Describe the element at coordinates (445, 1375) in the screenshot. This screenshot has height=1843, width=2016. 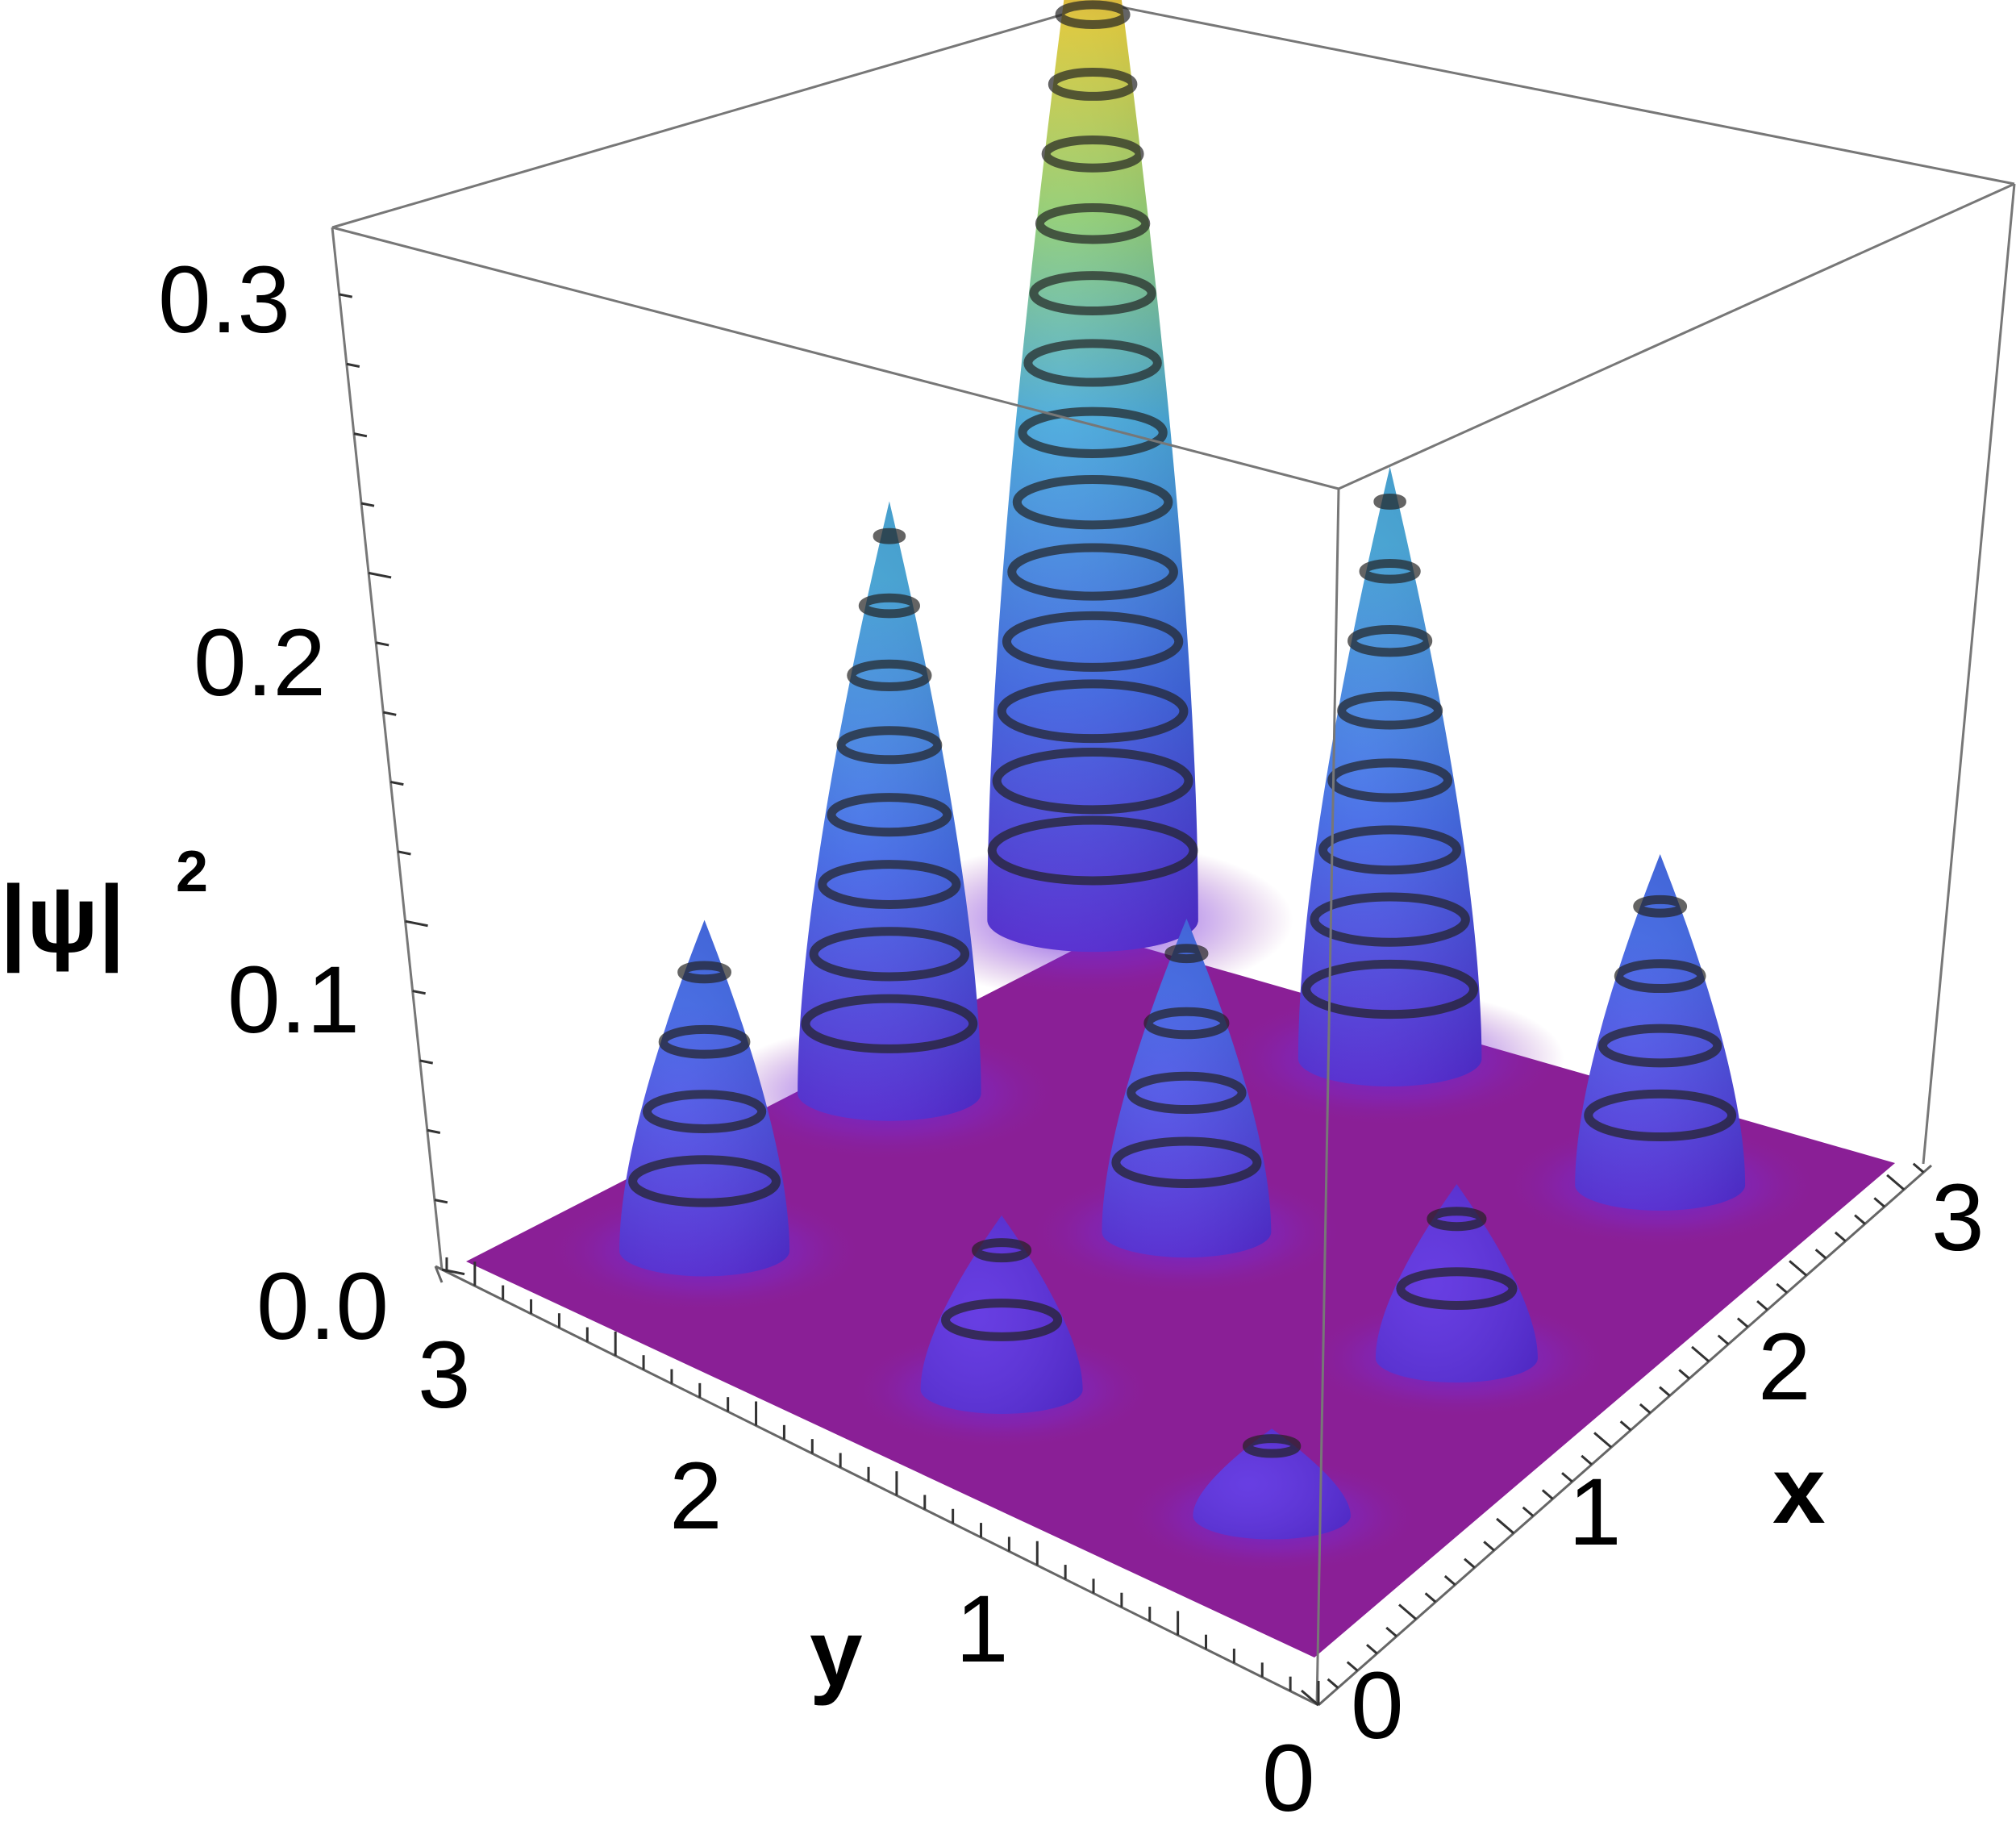
I see `y-tick-label: 3` at that location.